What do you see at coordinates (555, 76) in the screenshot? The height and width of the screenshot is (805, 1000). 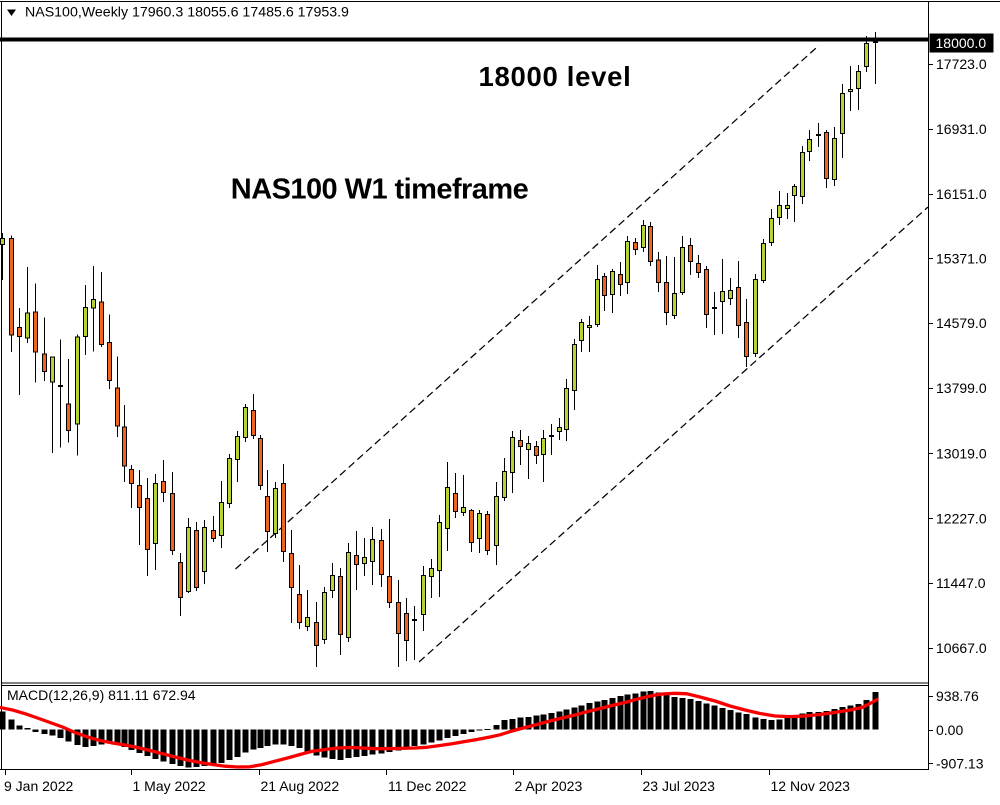 I see `svg-text: 18000 level` at bounding box center [555, 76].